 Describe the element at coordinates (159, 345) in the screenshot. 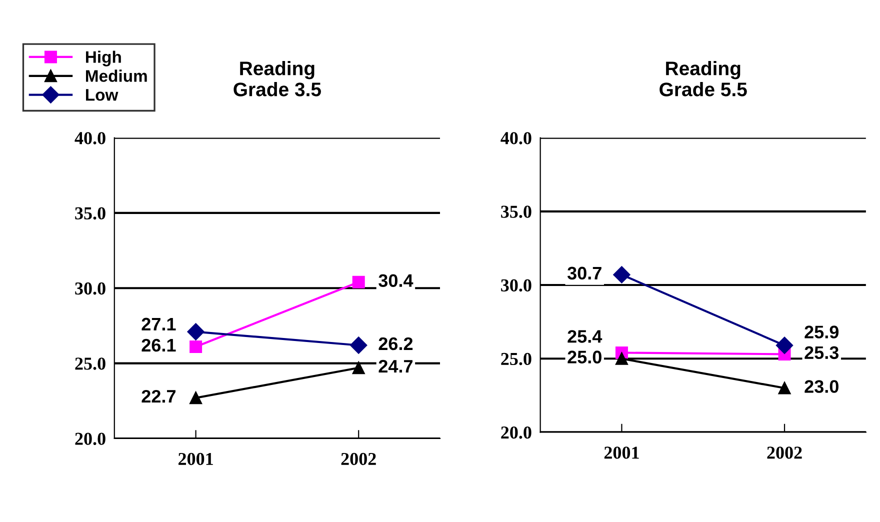

I see `data-label: 26.1` at that location.